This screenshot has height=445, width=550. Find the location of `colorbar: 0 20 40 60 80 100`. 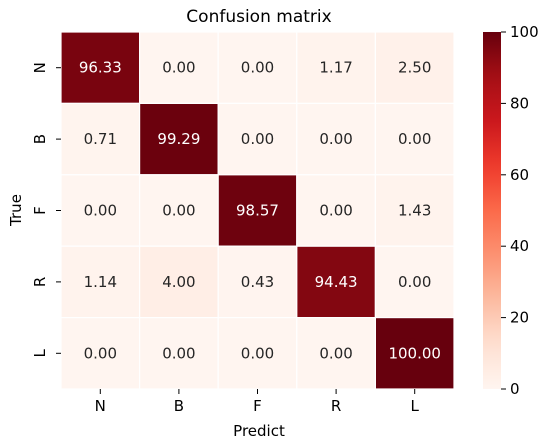

colorbar: 0 20 40 60 80 100 is located at coordinates (511, 210).